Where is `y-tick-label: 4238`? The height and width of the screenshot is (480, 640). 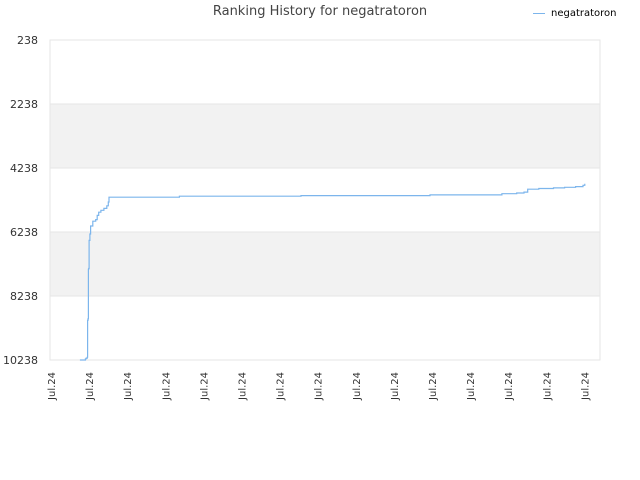
y-tick-label: 4238 is located at coordinates (24, 168).